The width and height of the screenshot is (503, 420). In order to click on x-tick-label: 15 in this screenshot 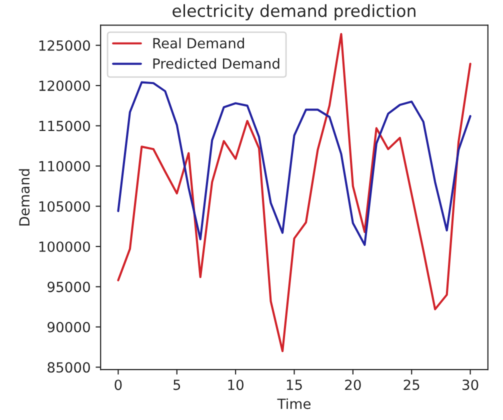, I will do `click(294, 385)`.